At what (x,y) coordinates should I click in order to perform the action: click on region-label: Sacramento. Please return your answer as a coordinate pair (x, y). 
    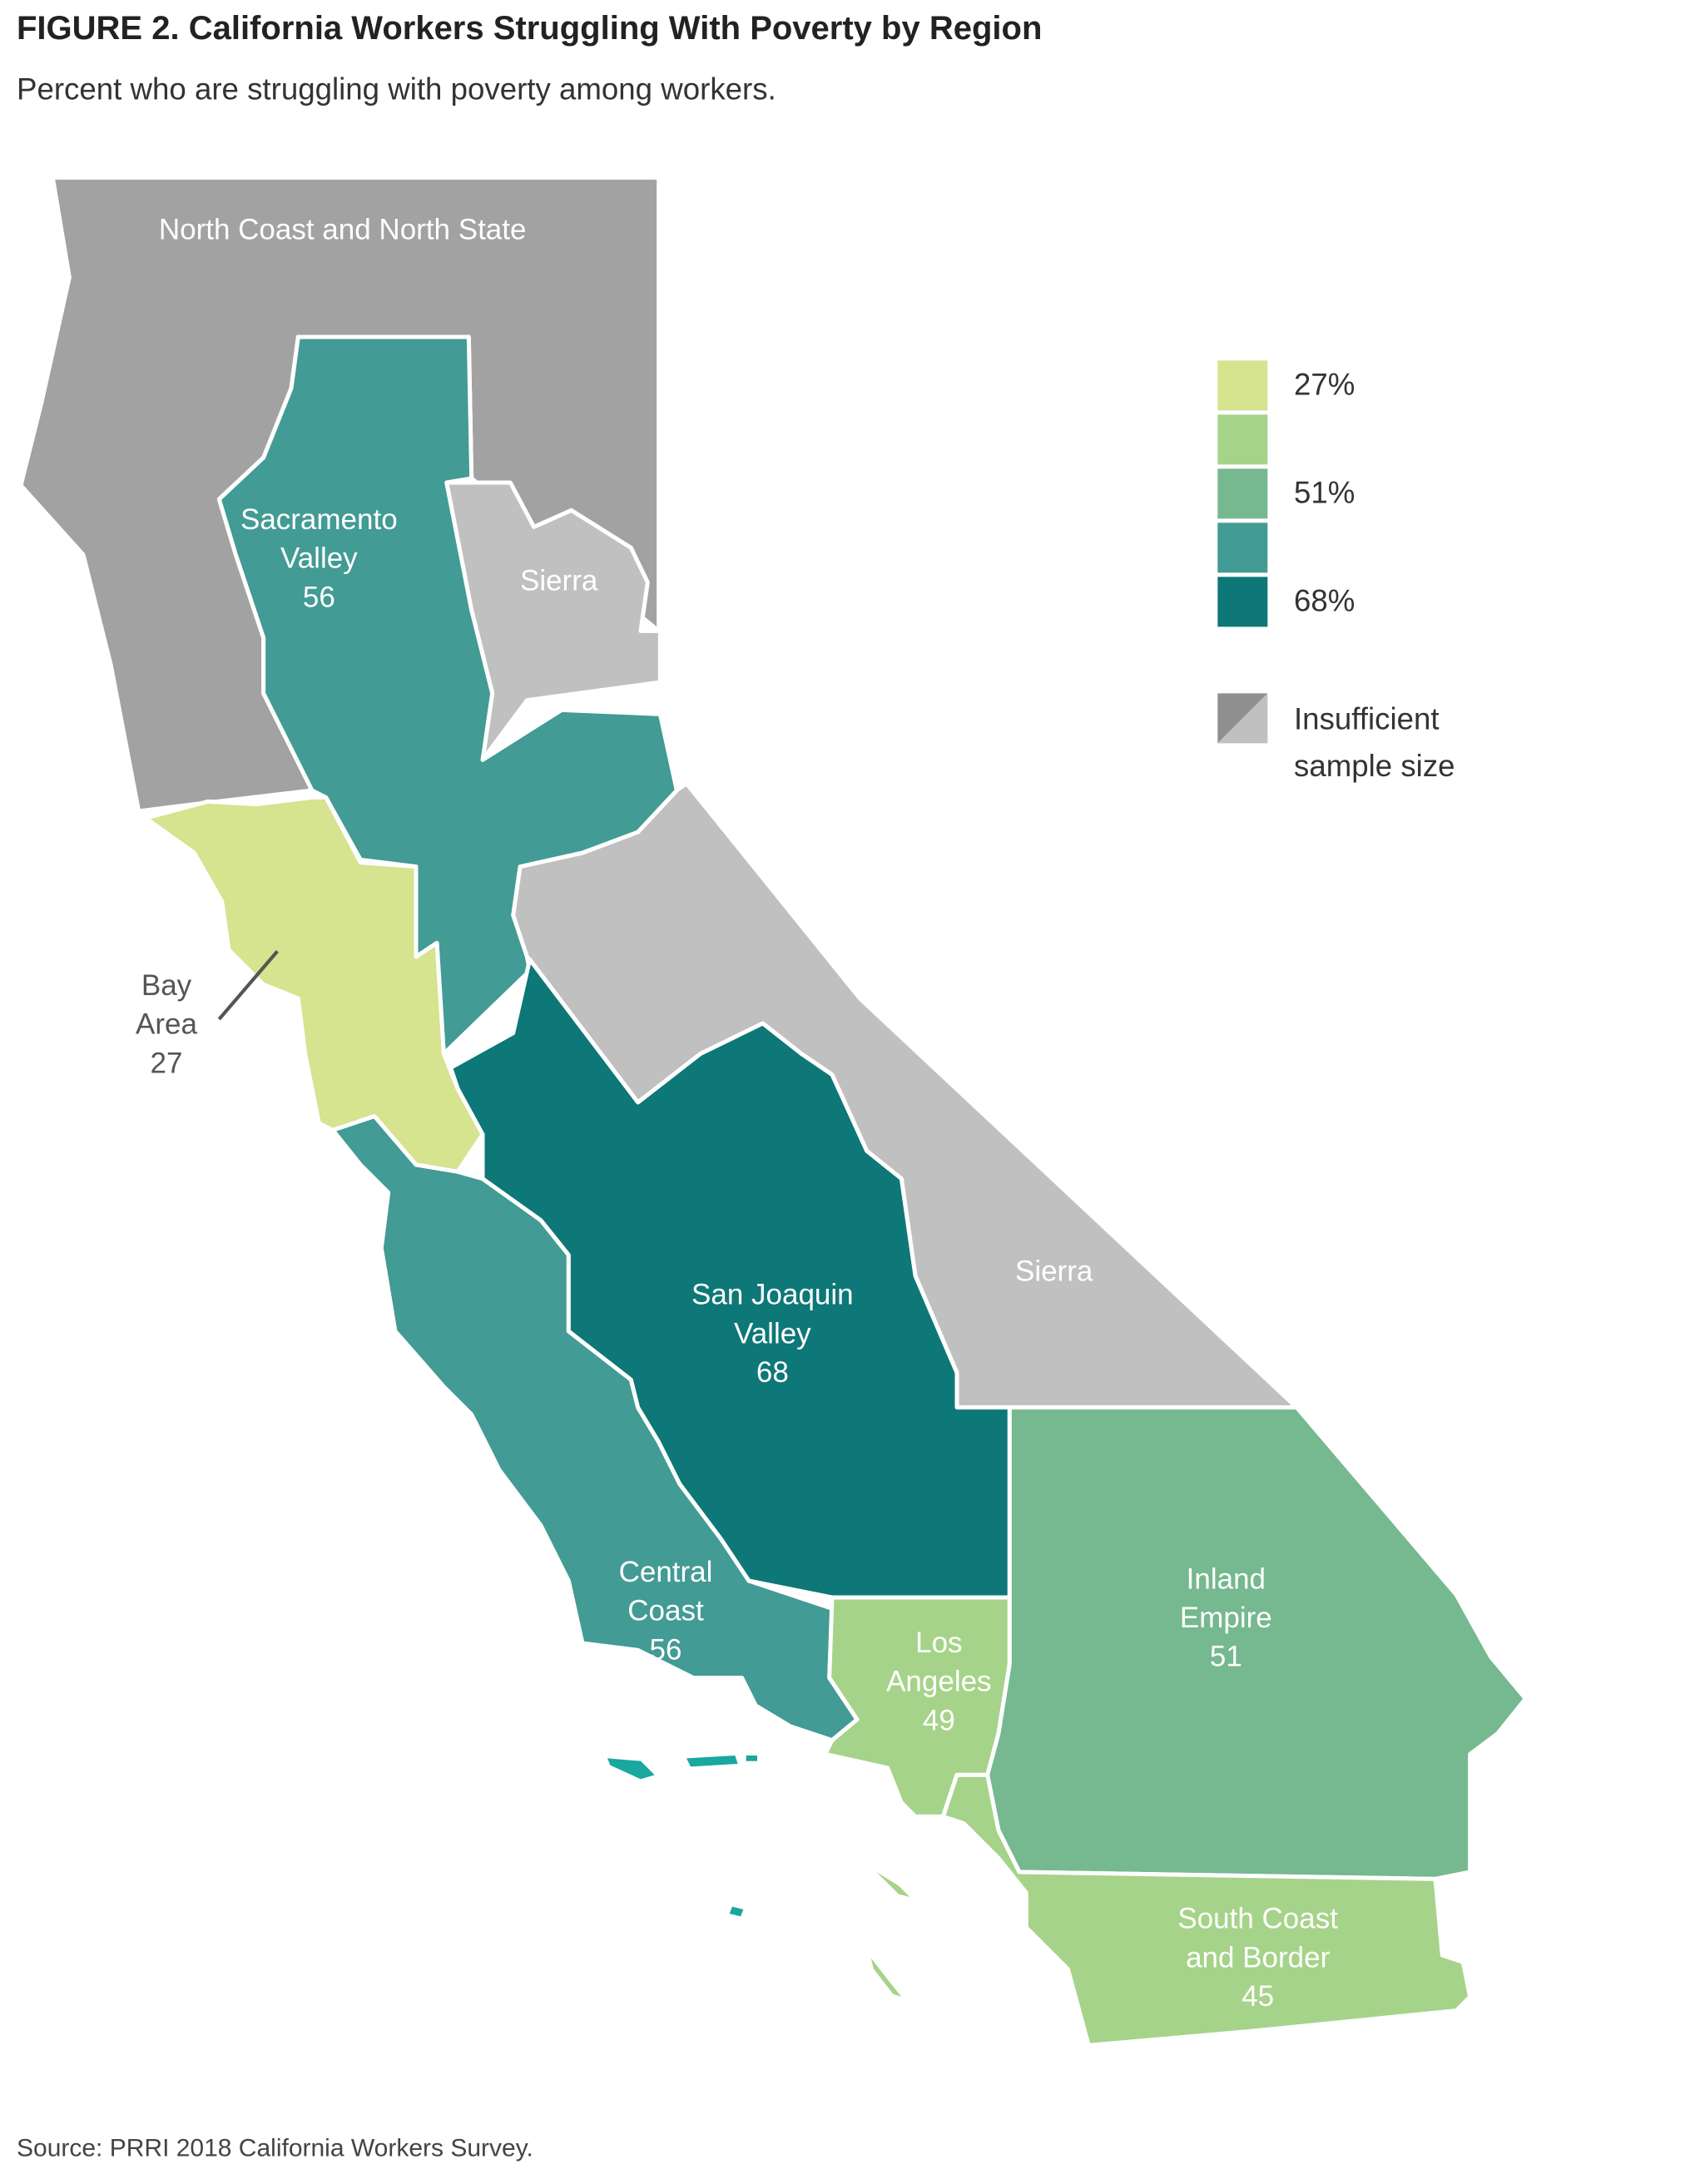
    Looking at the image, I should click on (319, 519).